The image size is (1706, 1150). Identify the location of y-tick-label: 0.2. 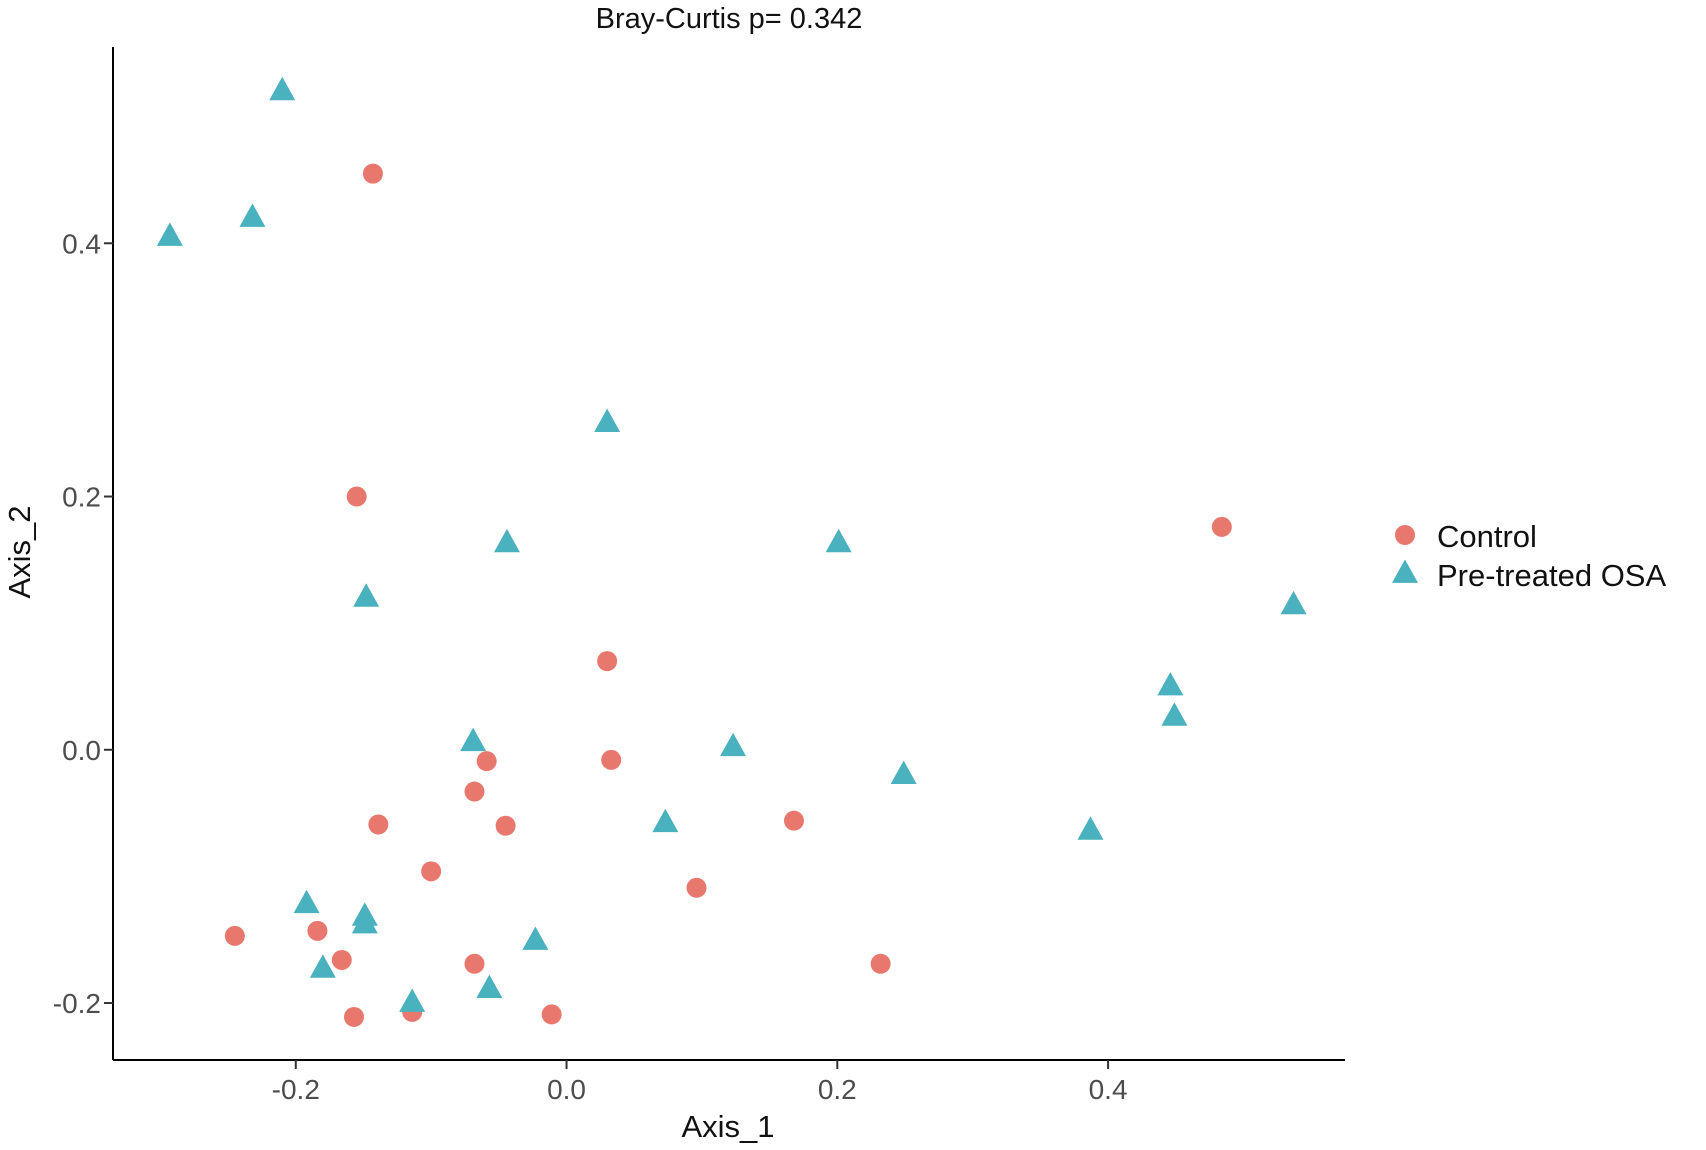
(81, 497).